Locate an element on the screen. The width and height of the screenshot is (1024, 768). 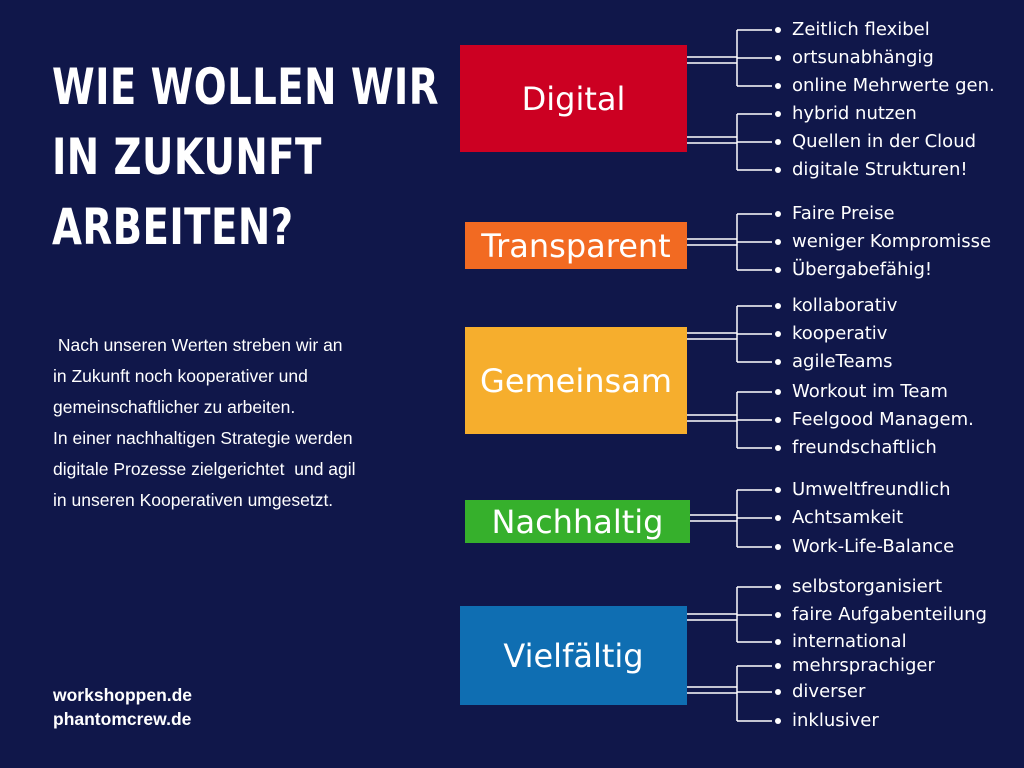
list-item: kooperativ is located at coordinates (840, 333).